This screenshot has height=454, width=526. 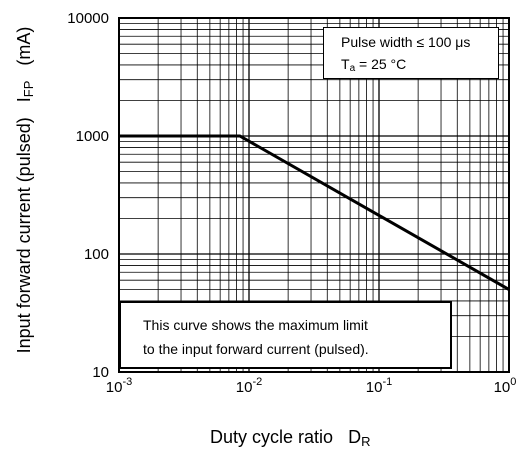 I want to click on y-axis-symbol-subscript: FP, so click(x=28, y=89).